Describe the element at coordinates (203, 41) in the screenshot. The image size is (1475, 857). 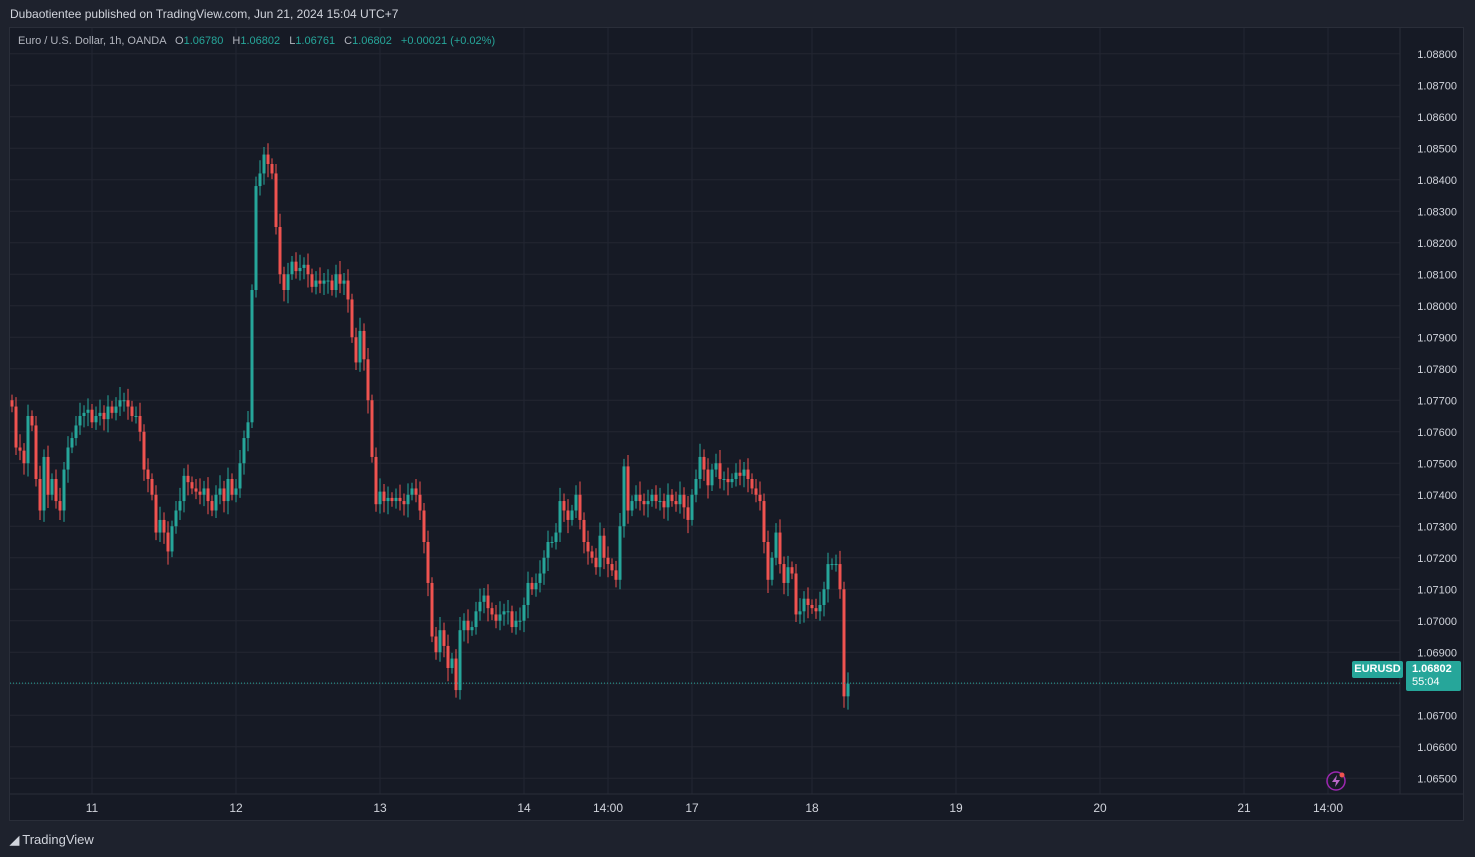
I see `legend-open-value: 1.06780` at that location.